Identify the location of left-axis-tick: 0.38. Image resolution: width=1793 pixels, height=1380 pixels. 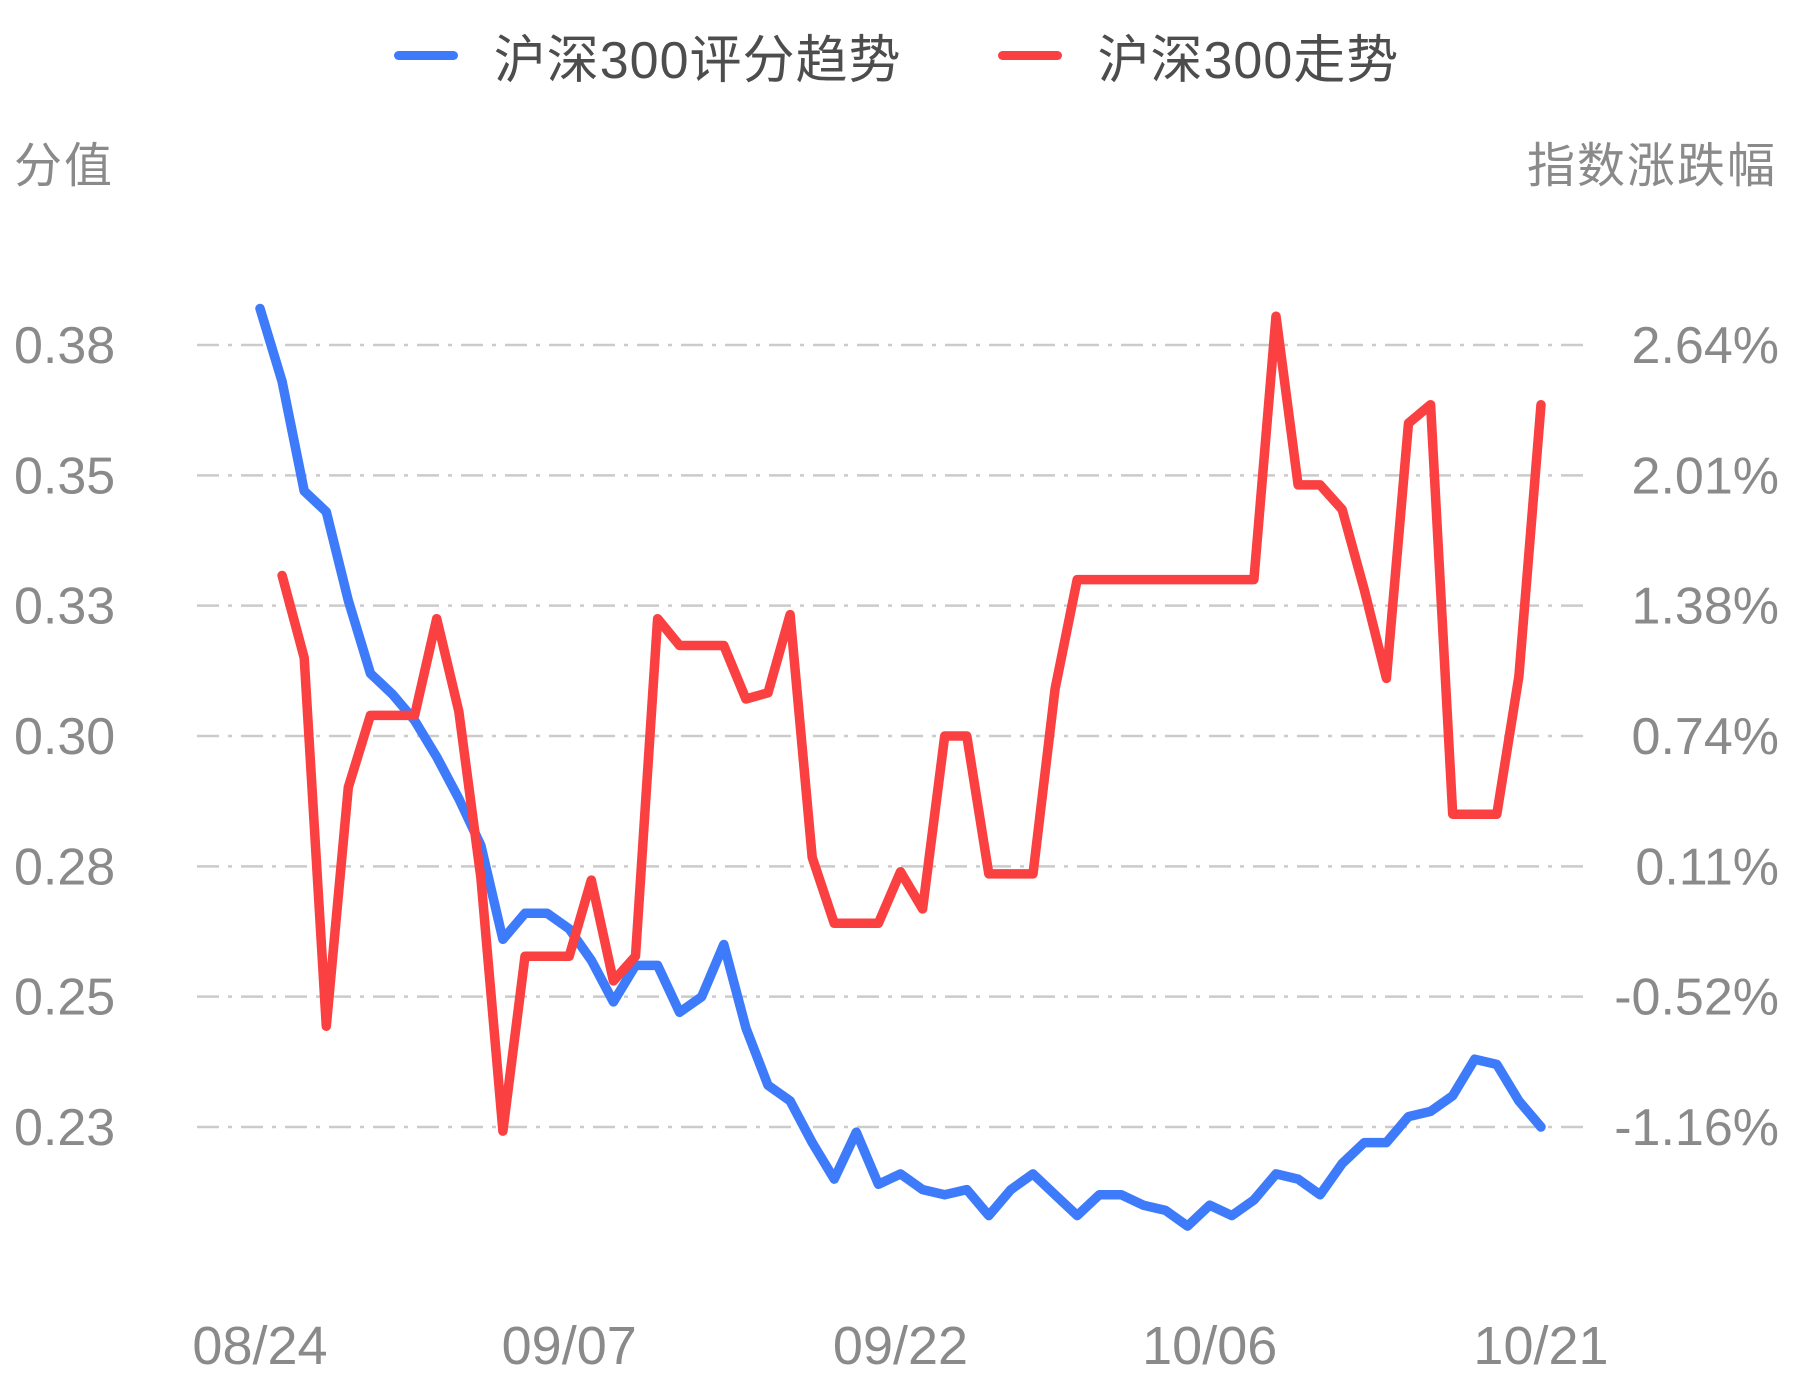
(64, 346).